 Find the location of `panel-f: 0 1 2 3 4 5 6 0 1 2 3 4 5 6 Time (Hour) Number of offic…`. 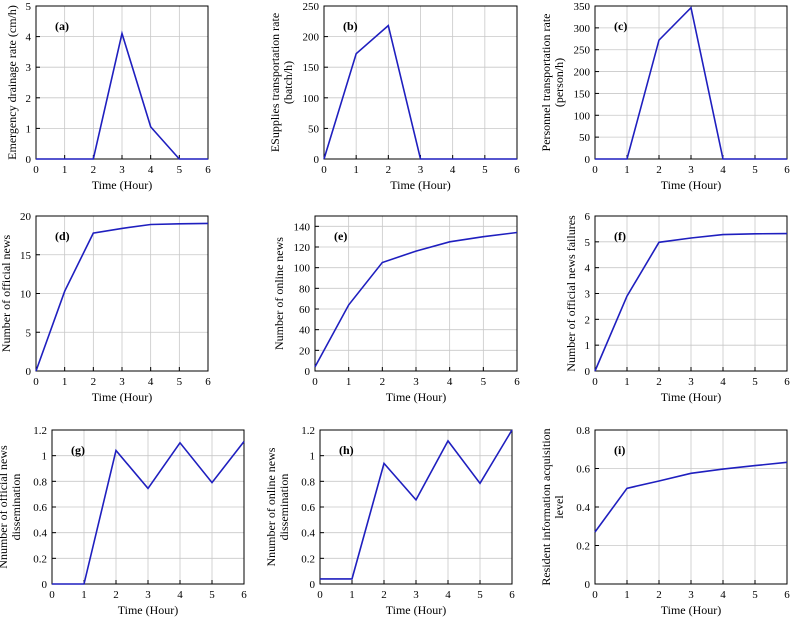

panel-f: 0 1 2 3 4 5 6 0 1 2 3 4 5 6 Time (Hour) Number of offic… is located at coordinates (677, 307).